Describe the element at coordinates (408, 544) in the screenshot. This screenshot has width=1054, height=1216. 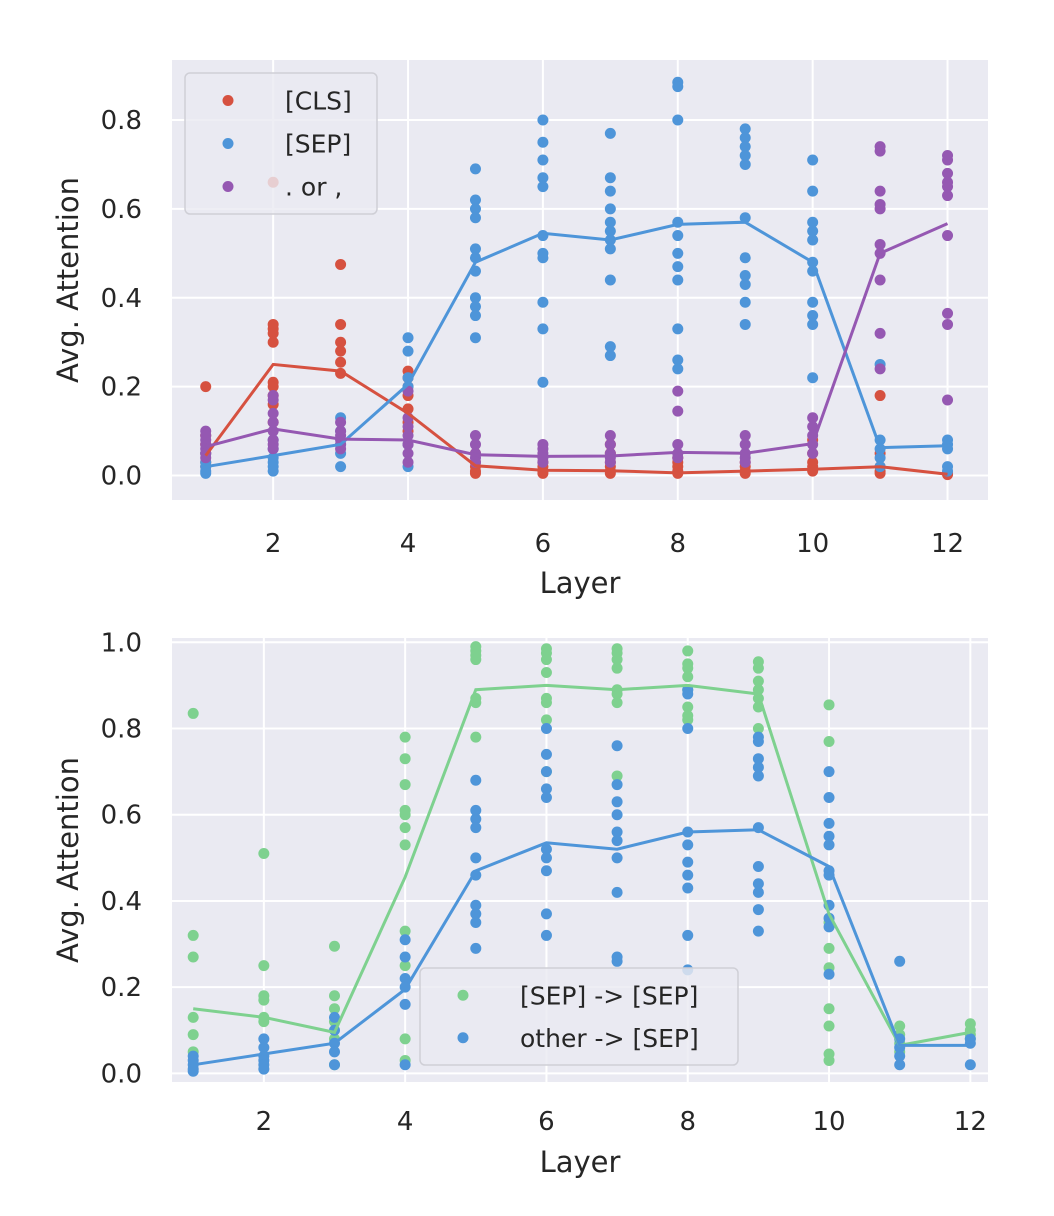
I see `x-tick-label: 4` at that location.